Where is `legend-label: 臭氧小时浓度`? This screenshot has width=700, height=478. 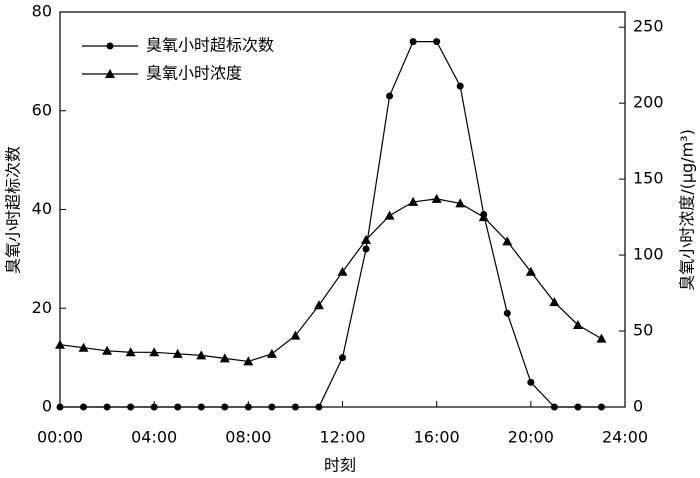
legend-label: 臭氧小时浓度 is located at coordinates (194, 73).